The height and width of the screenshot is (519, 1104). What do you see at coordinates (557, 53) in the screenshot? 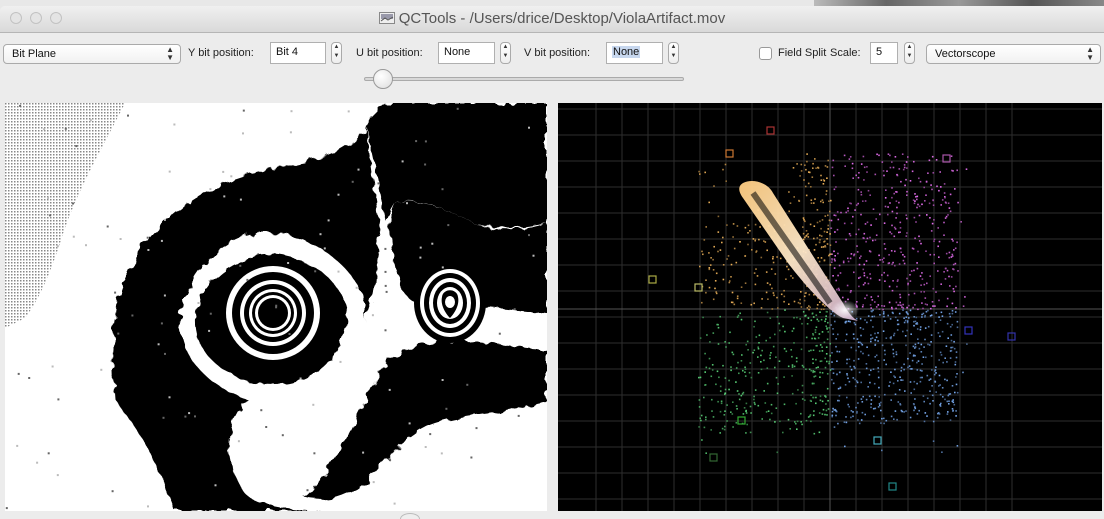
I see `v-bit-label: V bit position:` at bounding box center [557, 53].